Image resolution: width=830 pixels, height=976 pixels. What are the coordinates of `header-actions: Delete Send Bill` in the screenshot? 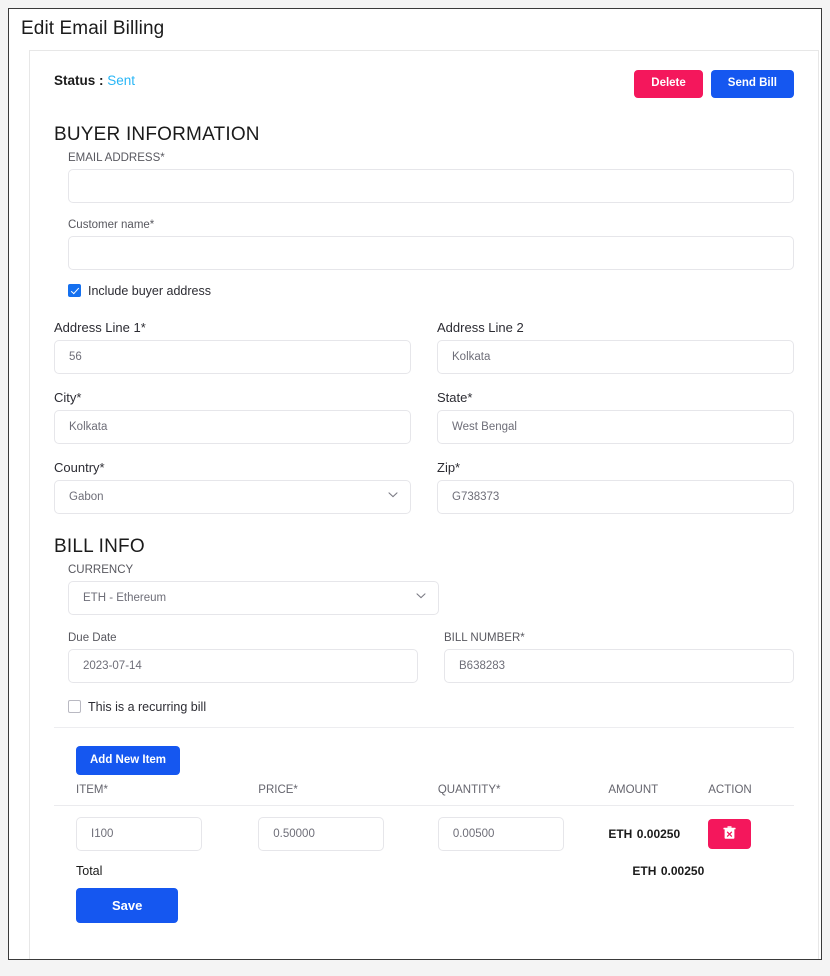 It's located at (714, 84).